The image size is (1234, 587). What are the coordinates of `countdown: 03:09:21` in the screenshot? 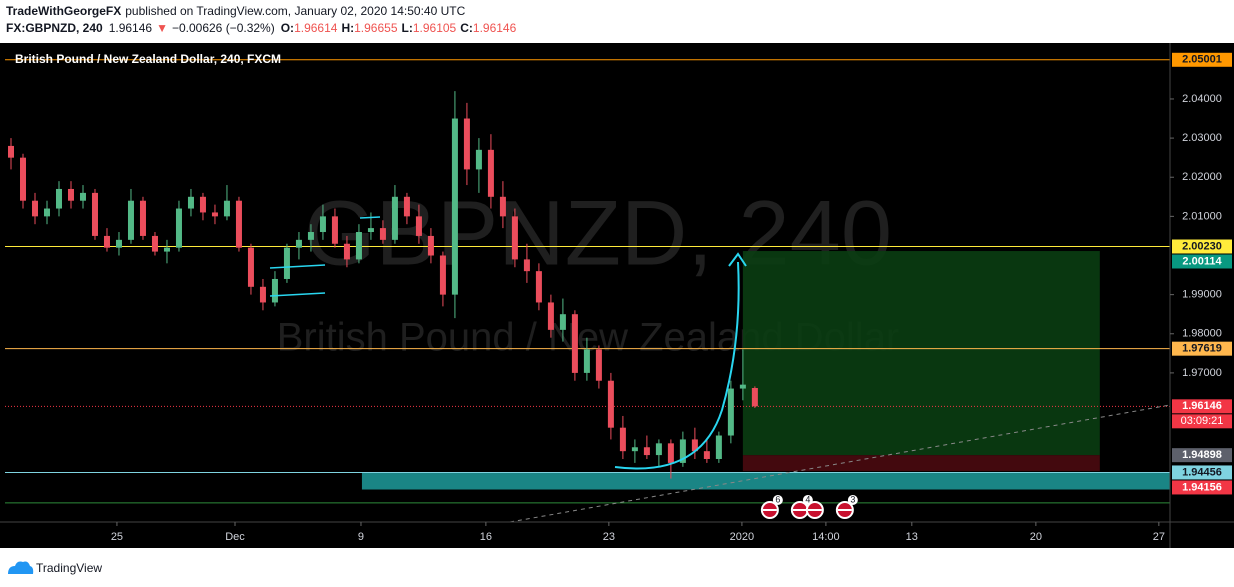 It's located at (1202, 421).